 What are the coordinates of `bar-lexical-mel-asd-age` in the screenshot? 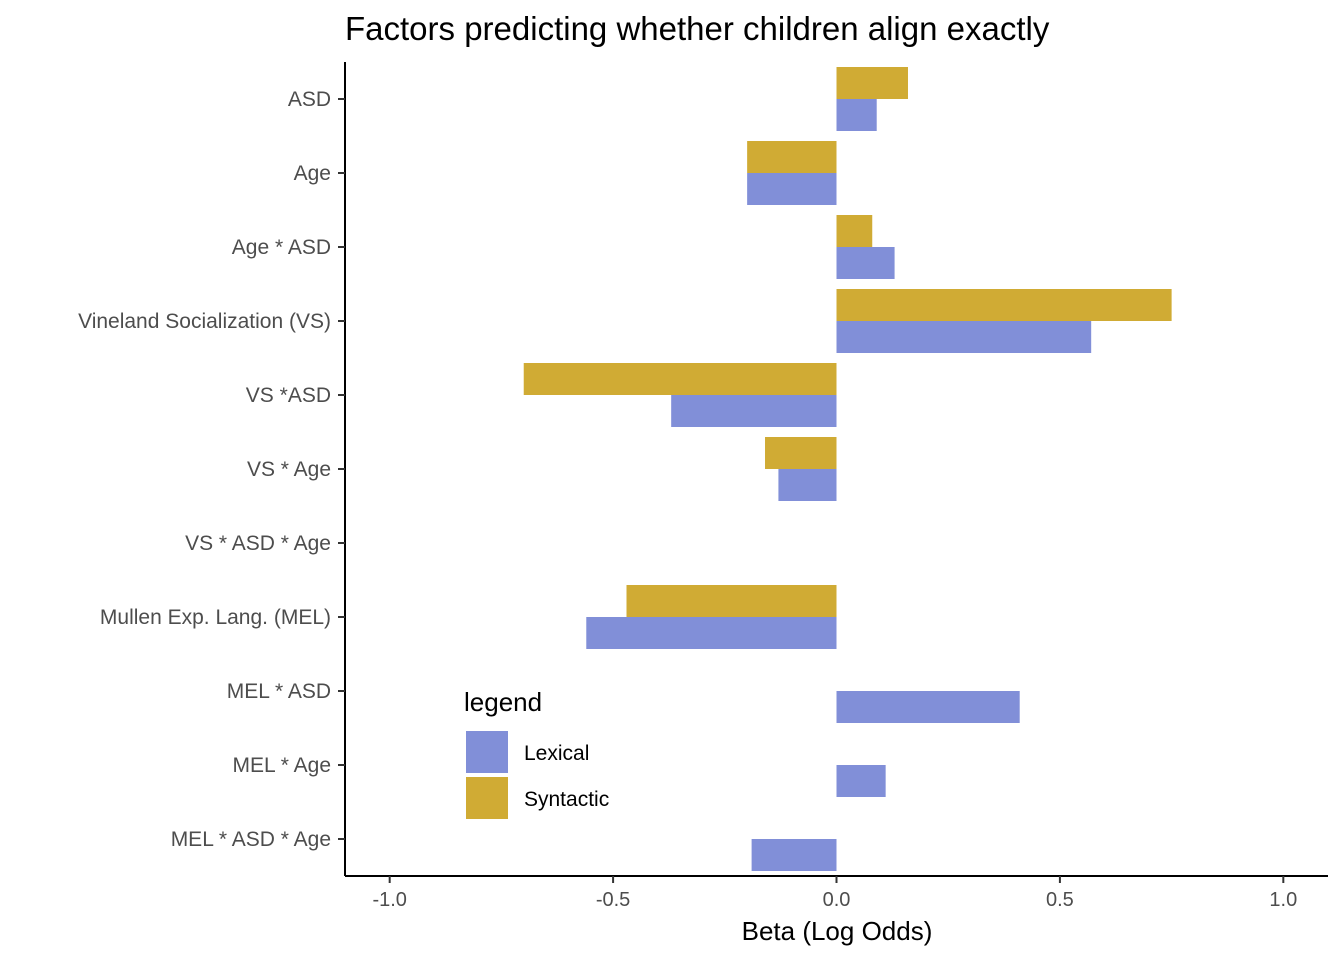 It's located at (794, 855).